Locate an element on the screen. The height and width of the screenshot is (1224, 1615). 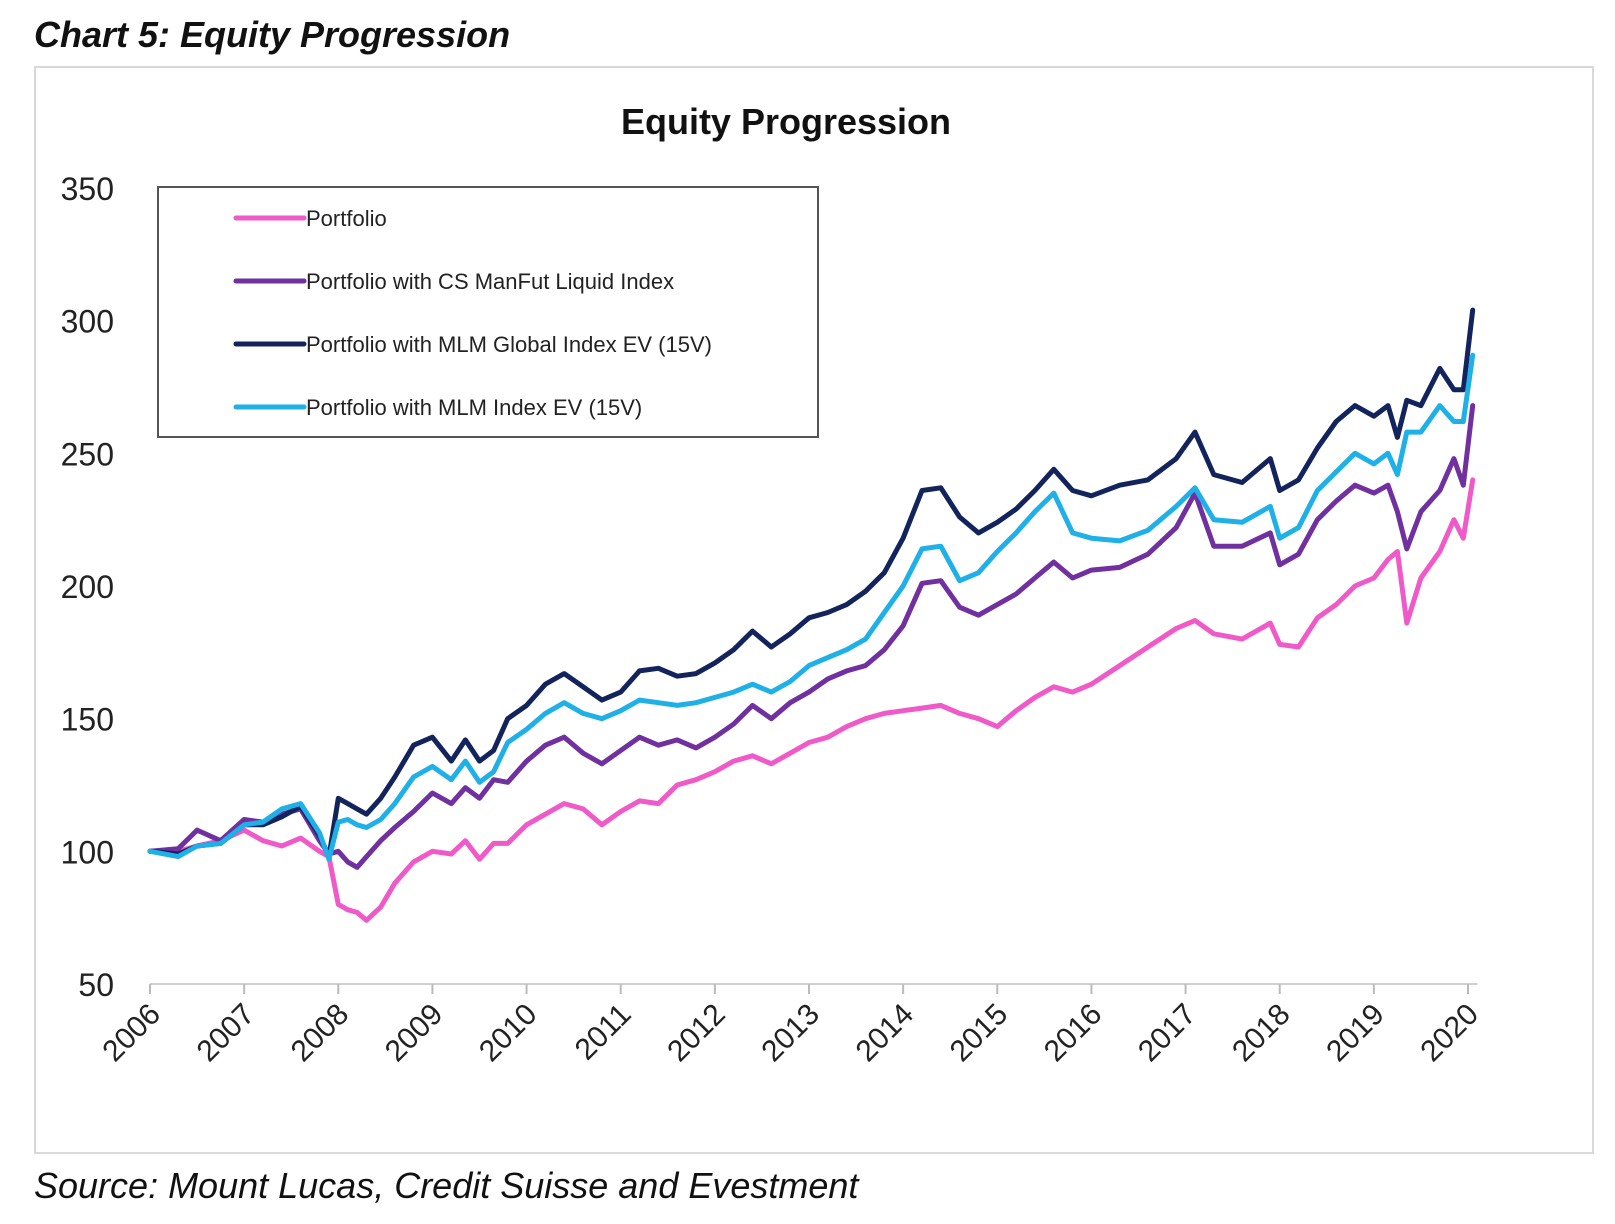
x-tick-label: 2017 is located at coordinates (1167, 1033).